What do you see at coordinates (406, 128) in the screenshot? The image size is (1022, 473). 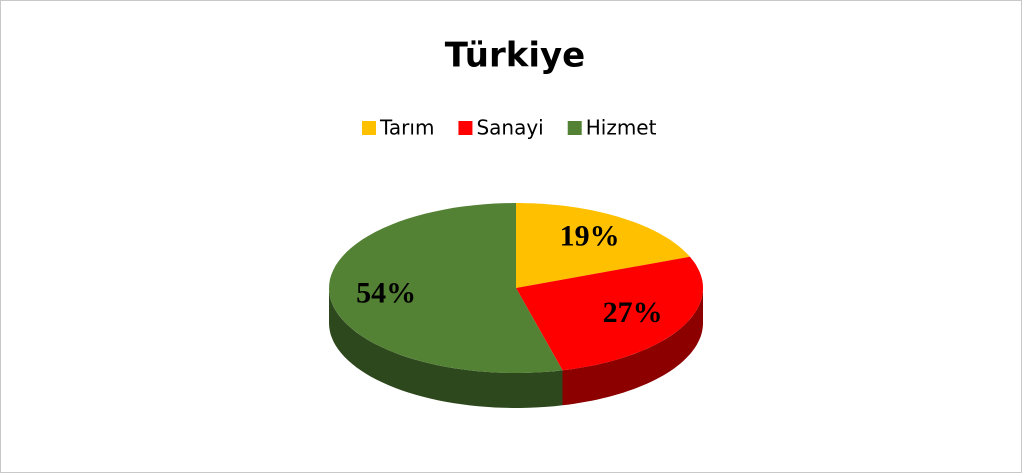 I see `legend-label: Tarım` at bounding box center [406, 128].